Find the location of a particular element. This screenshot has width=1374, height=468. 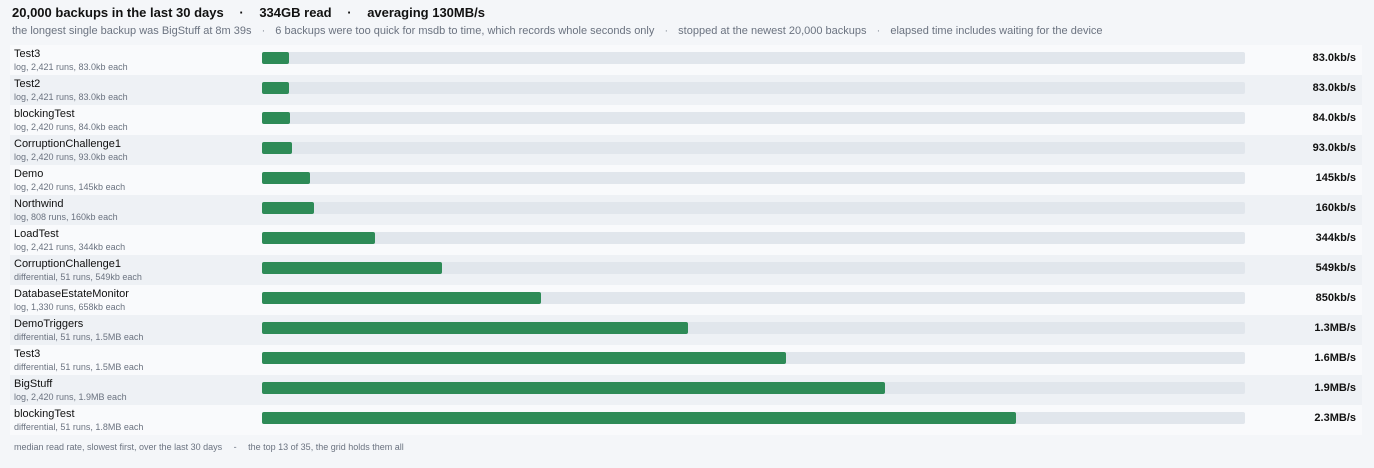

subline-item: stopped at the newest 20,000 backups is located at coordinates (772, 31).